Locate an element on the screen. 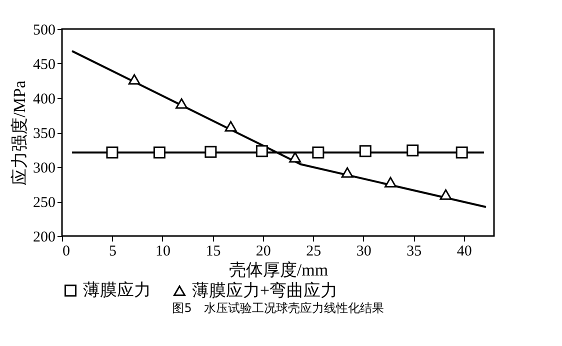  x-tick-label: 15 is located at coordinates (213, 252).